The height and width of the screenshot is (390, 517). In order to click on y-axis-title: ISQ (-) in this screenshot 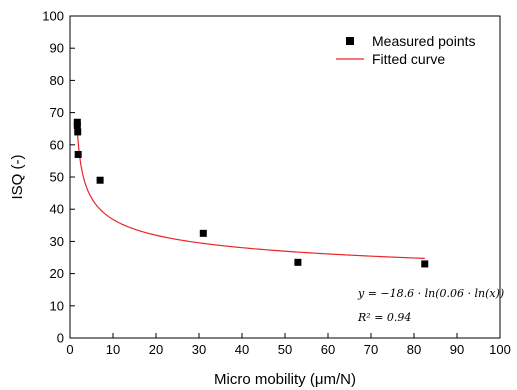, I will do `click(17, 177)`.